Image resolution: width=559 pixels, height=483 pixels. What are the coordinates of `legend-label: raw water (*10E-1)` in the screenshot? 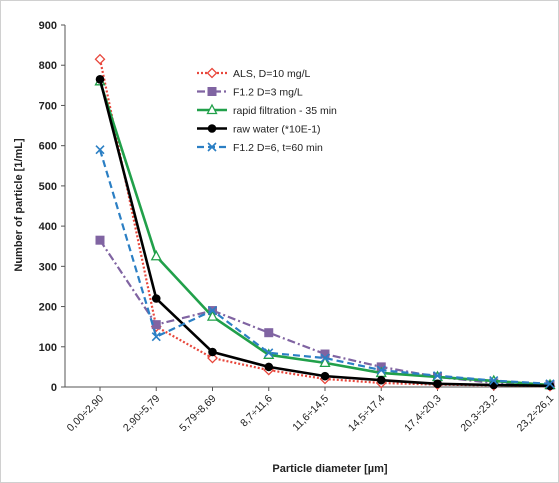 It's located at (277, 130).